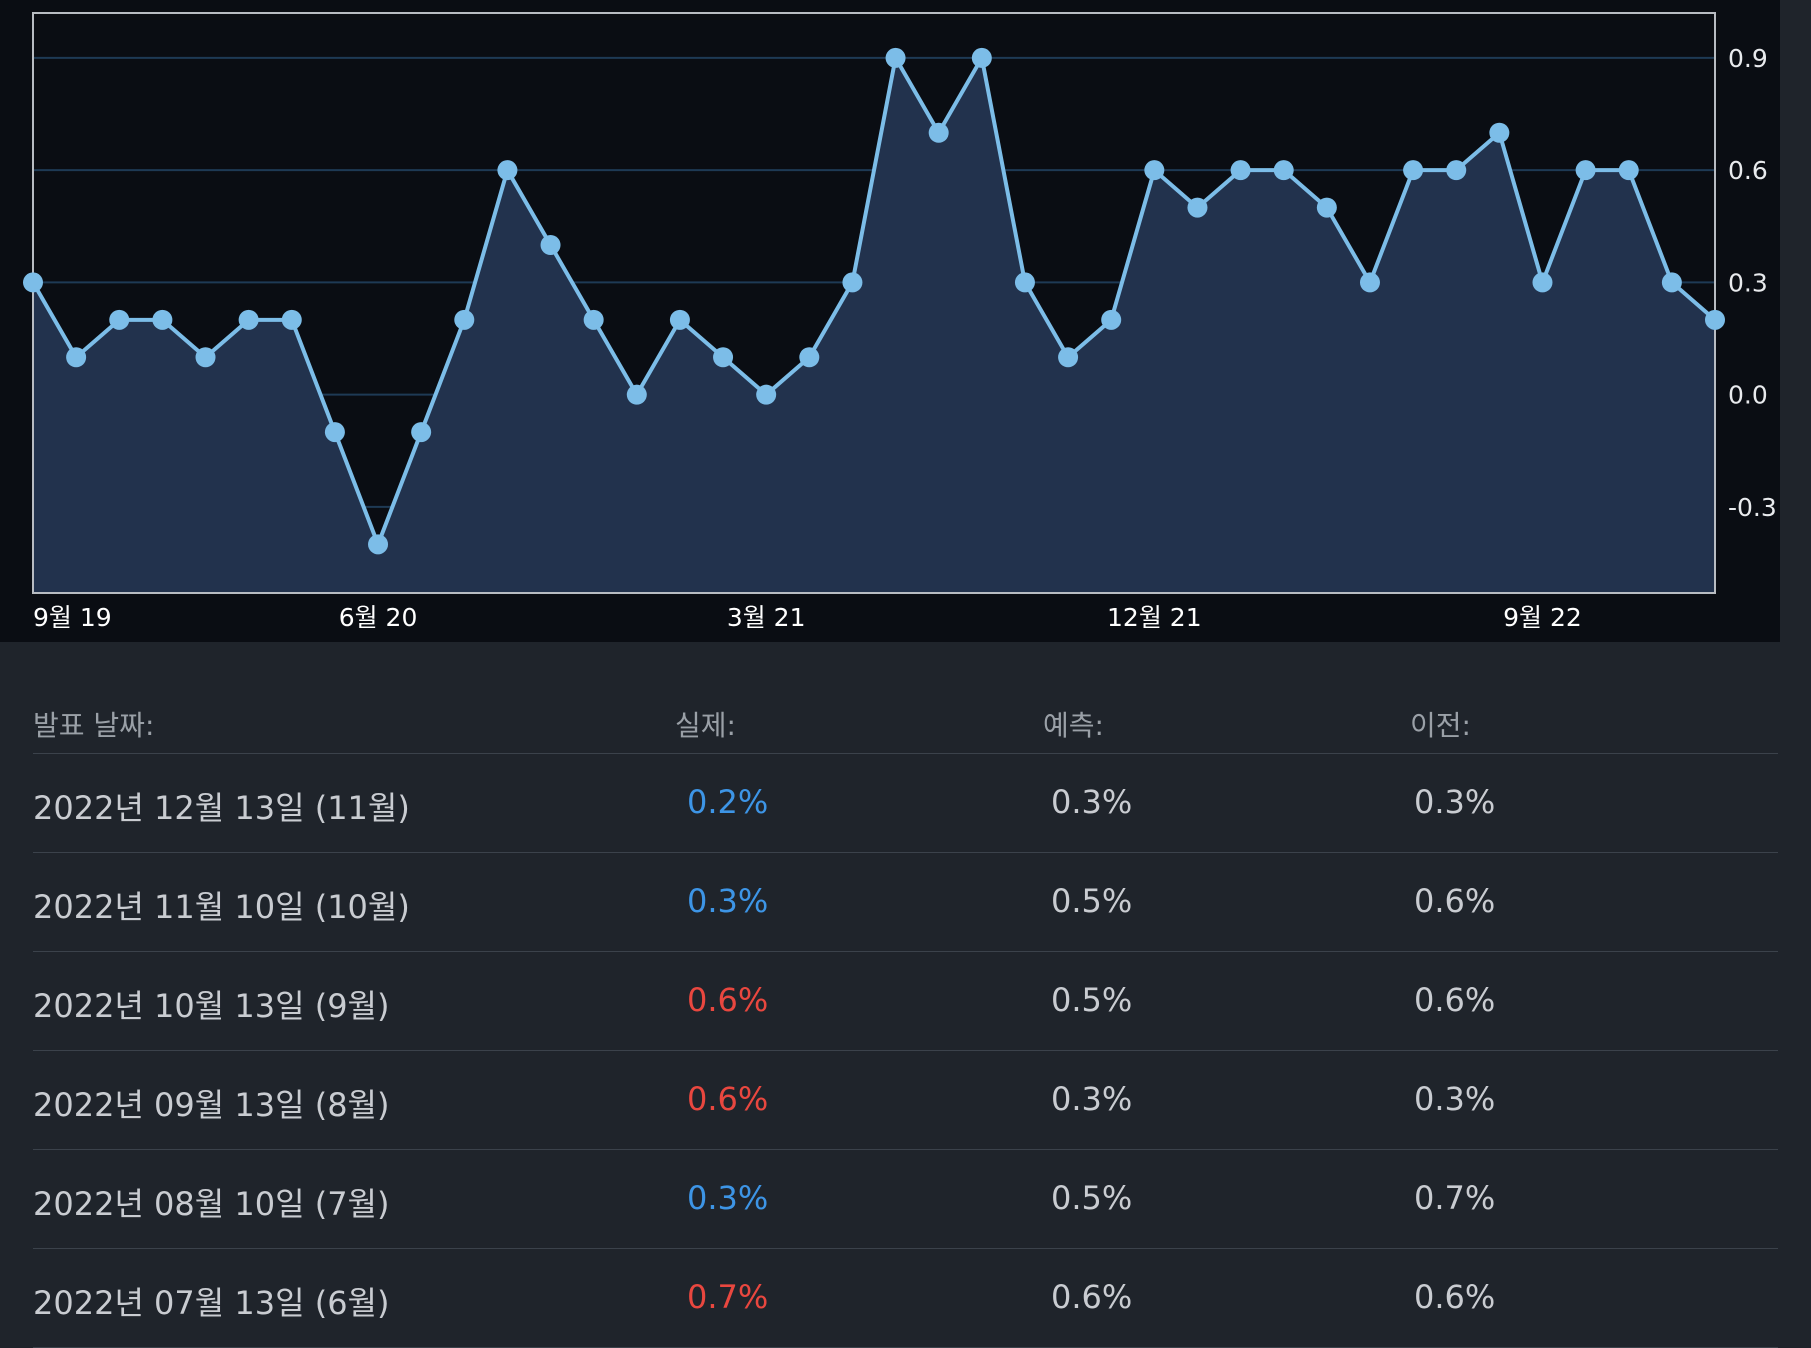  What do you see at coordinates (221, 808) in the screenshot?
I see `row-date: 2022년 12월 13일 (11월)` at bounding box center [221, 808].